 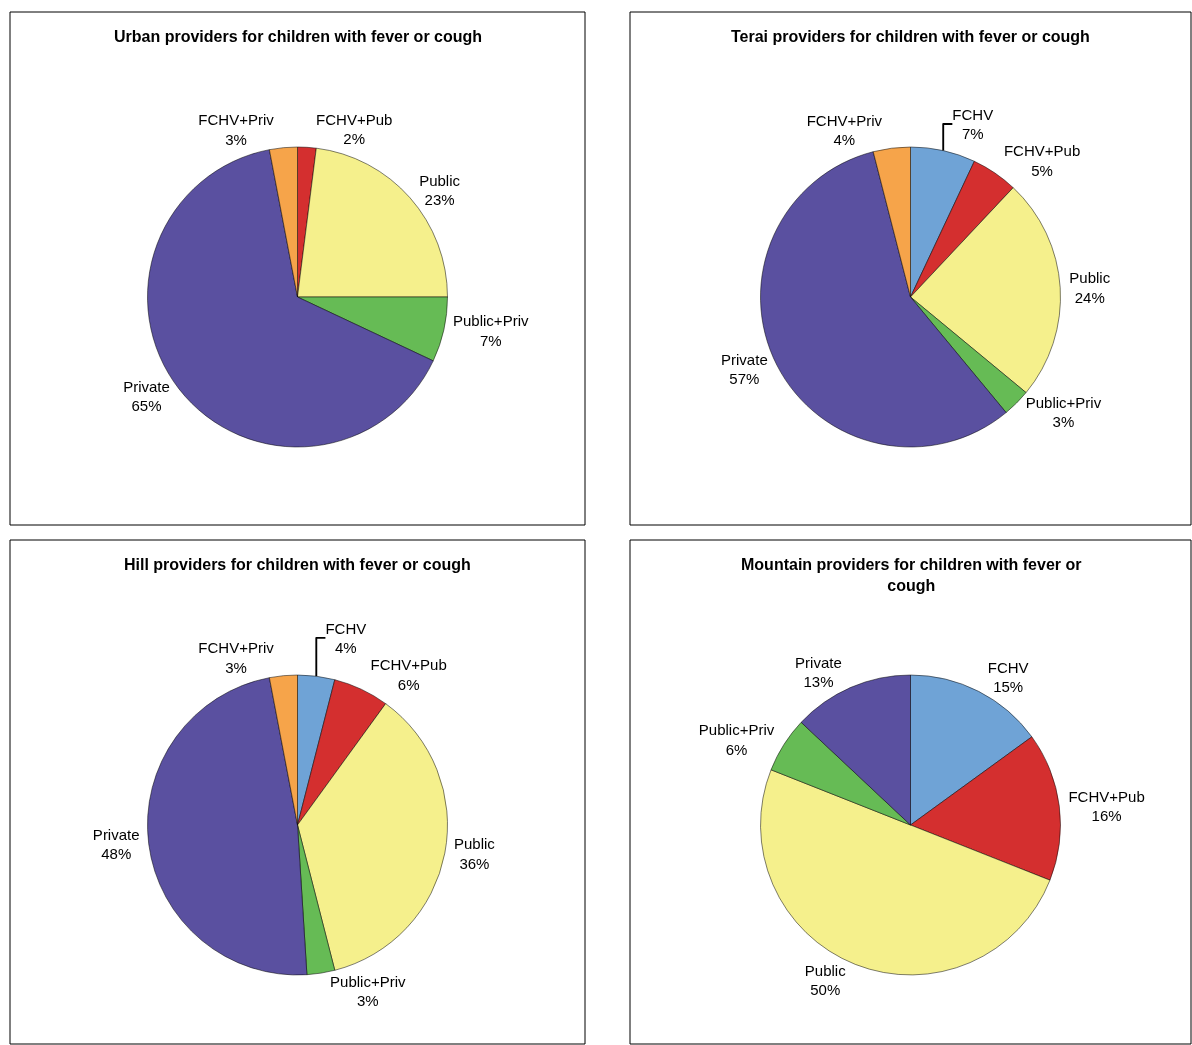 I want to click on data-label: 5%, so click(x=1042, y=170).